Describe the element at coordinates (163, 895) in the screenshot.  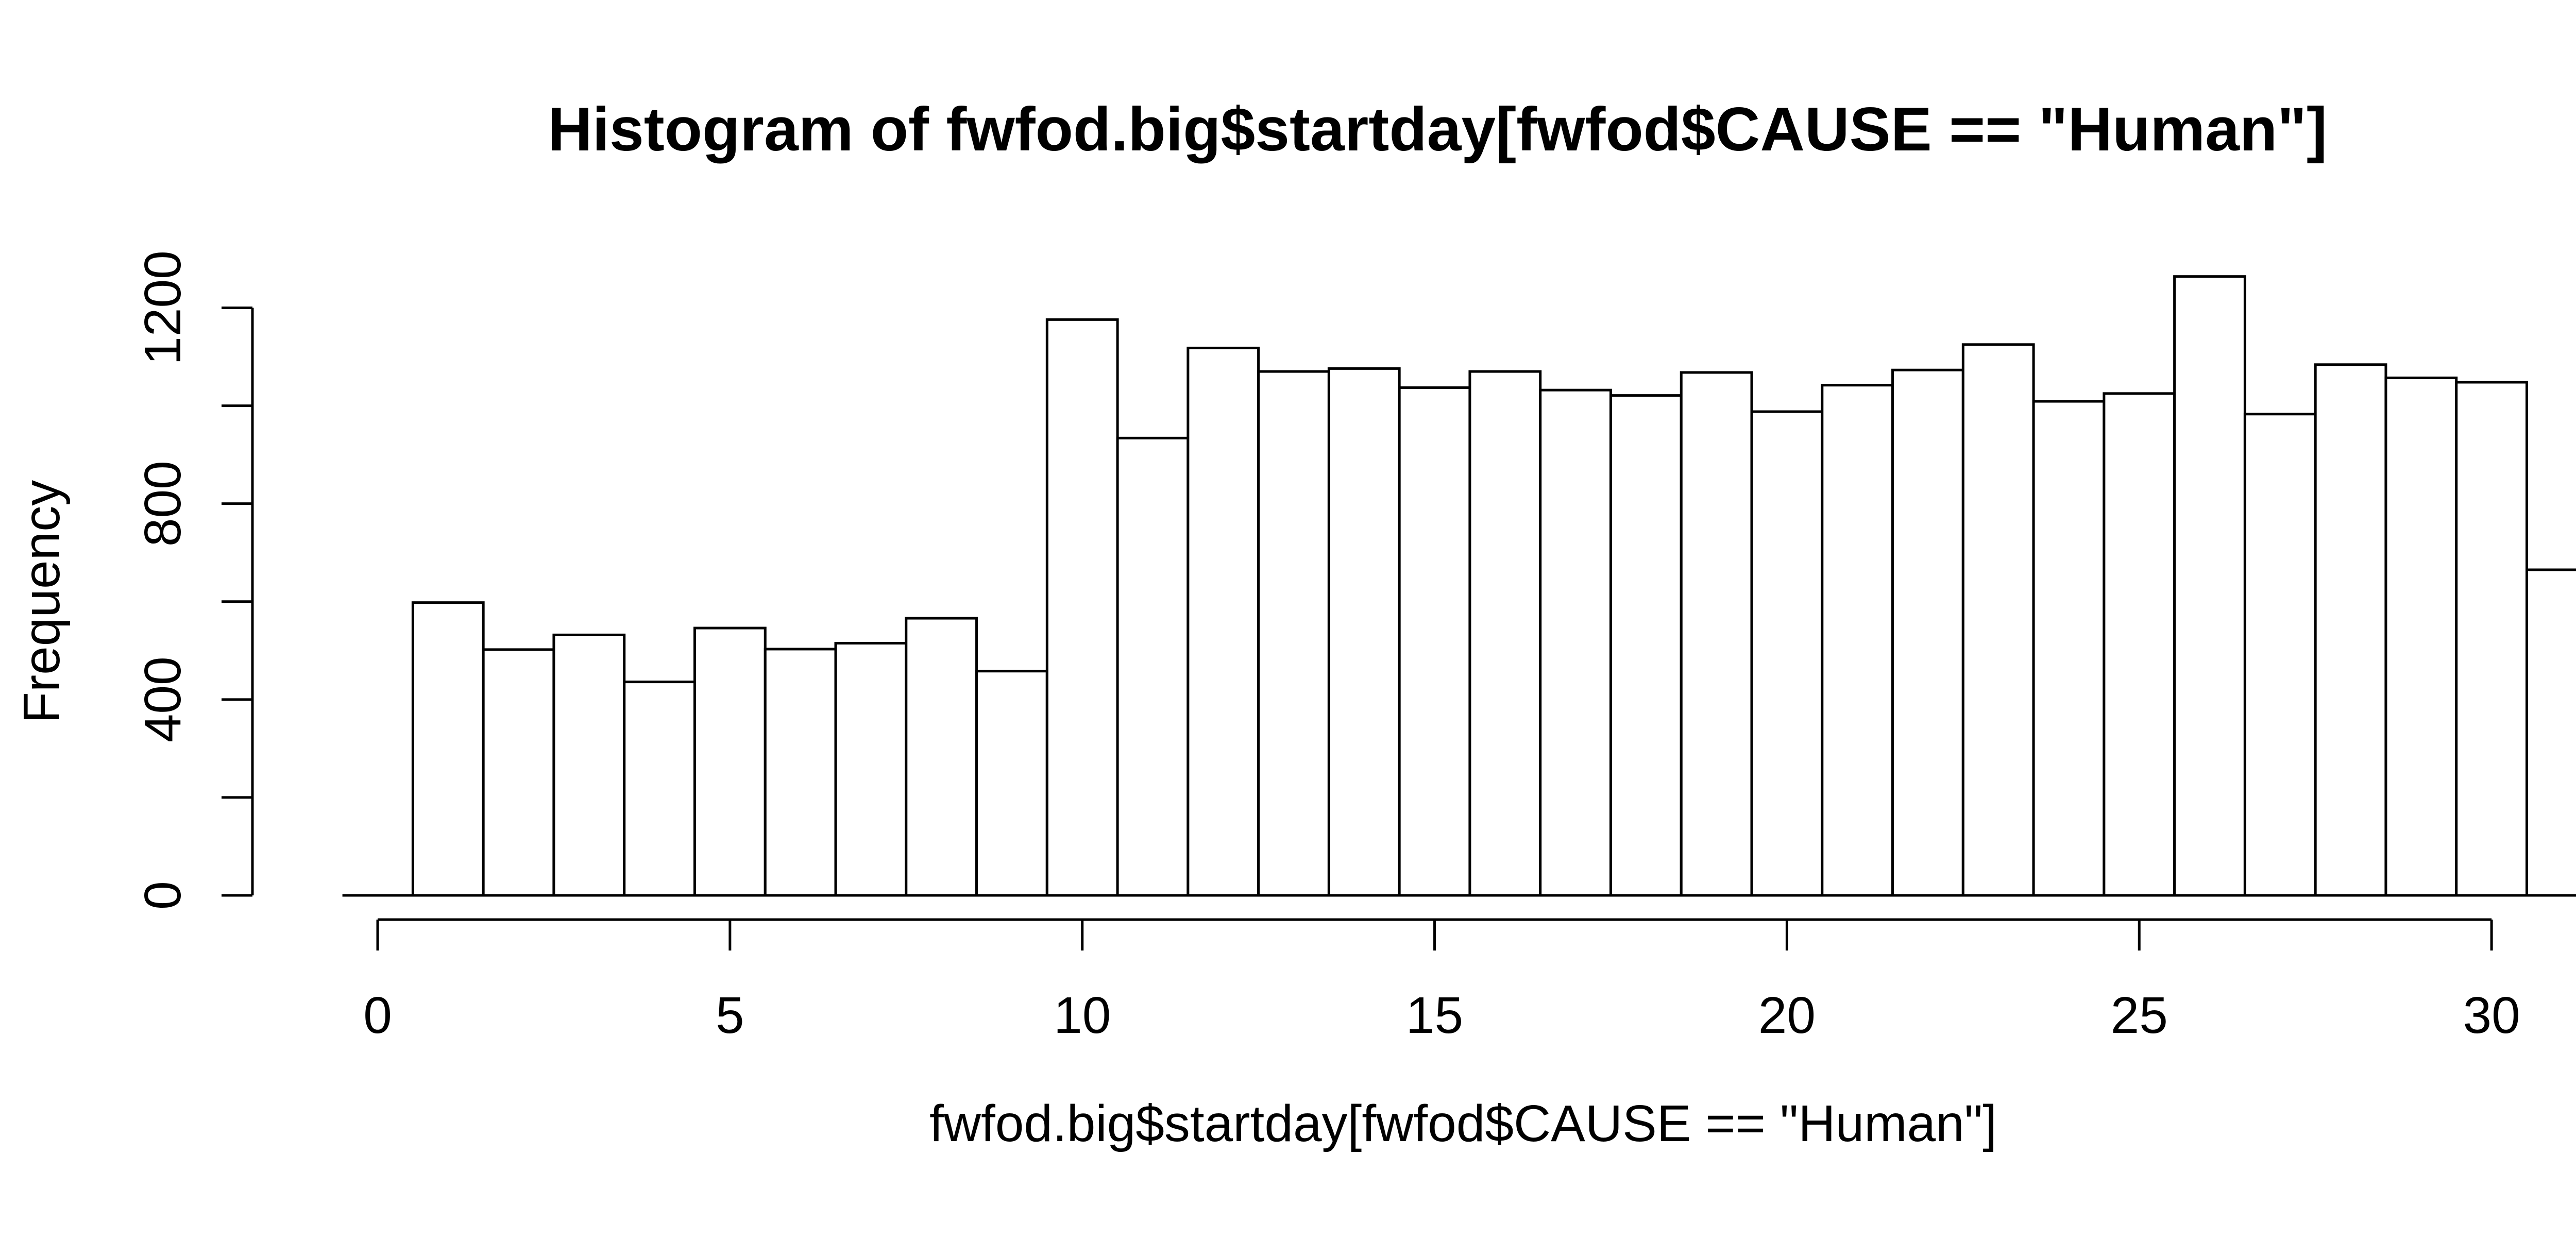
I see `y-tick-label: 0` at that location.